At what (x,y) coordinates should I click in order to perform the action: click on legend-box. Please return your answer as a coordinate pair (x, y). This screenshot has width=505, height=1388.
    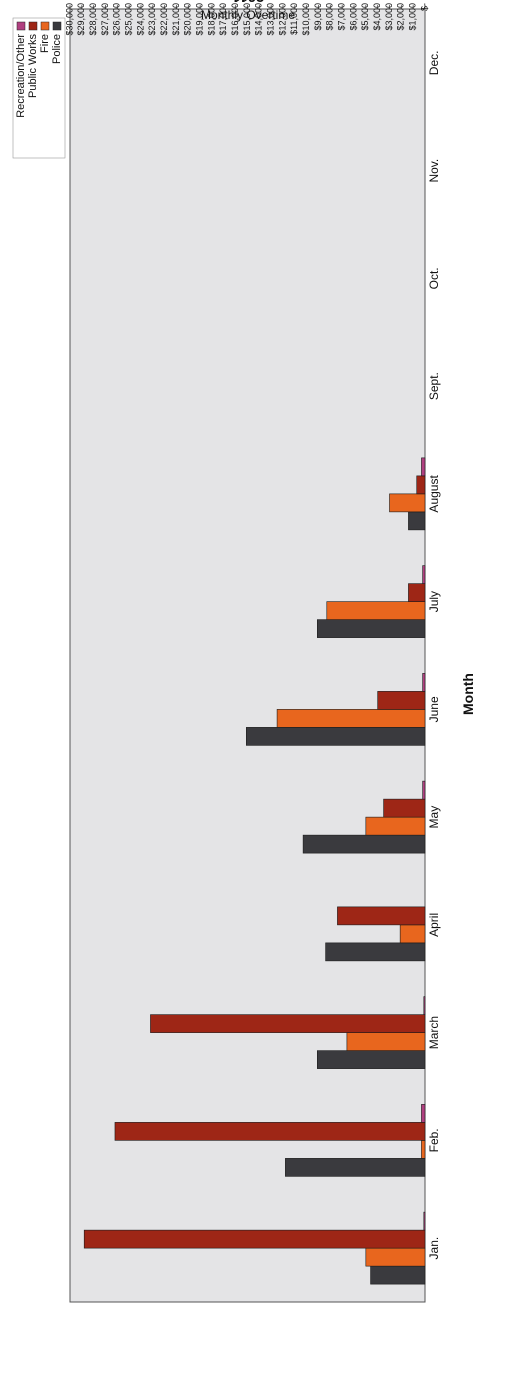
    Looking at the image, I should click on (39, 88).